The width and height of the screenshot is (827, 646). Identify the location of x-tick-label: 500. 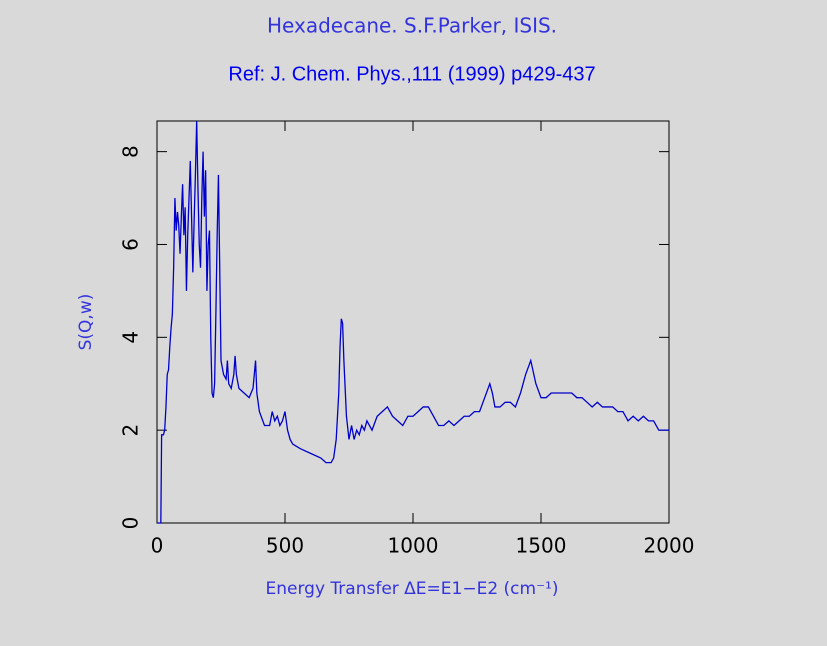
(285, 546).